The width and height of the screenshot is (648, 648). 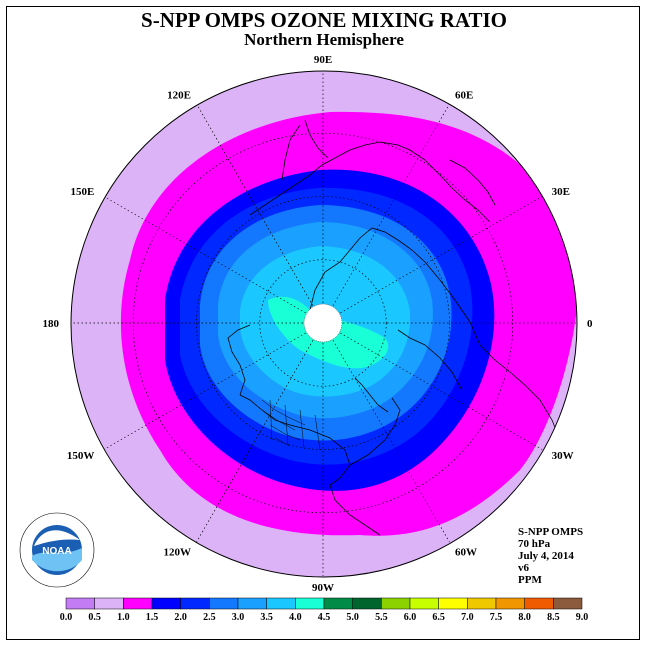 I want to click on logo-text: NOAA, so click(x=56, y=551).